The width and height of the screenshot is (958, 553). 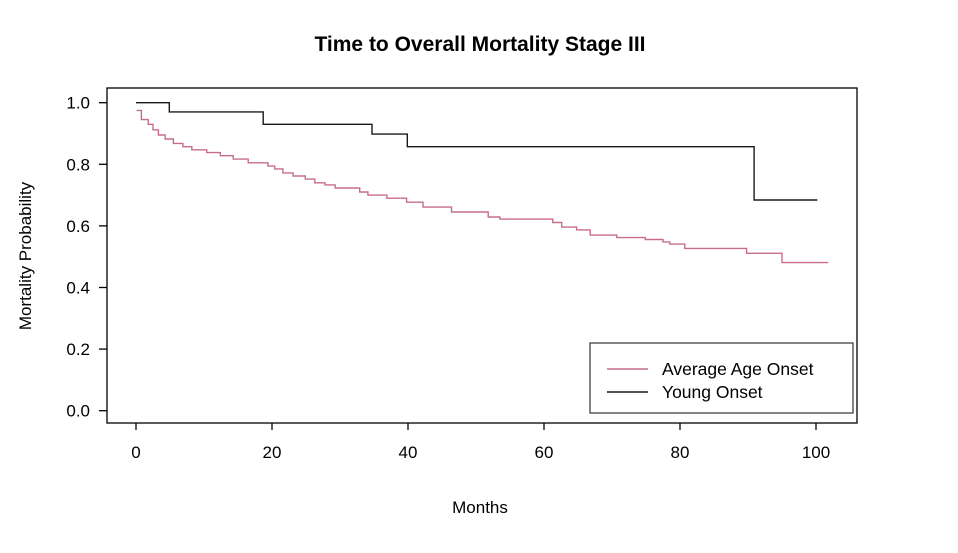 I want to click on legend-label-average-age-onset: Average Age Onset, so click(x=738, y=369).